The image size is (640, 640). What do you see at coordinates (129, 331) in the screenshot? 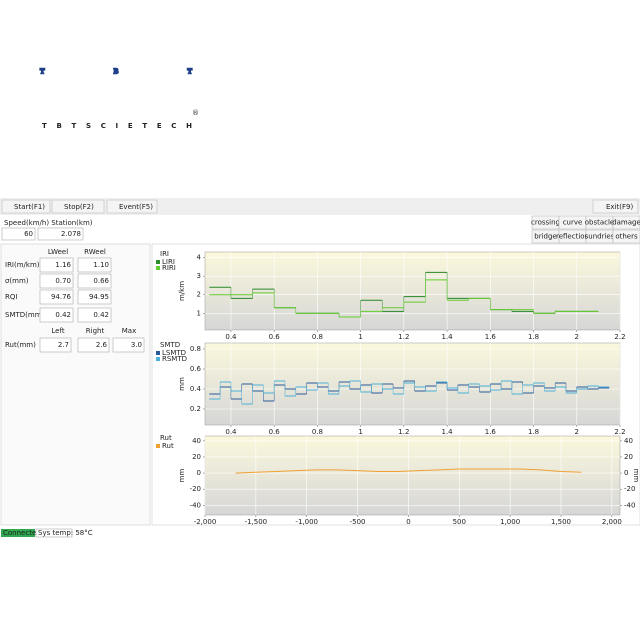
I see `rut-header: Max` at bounding box center [129, 331].